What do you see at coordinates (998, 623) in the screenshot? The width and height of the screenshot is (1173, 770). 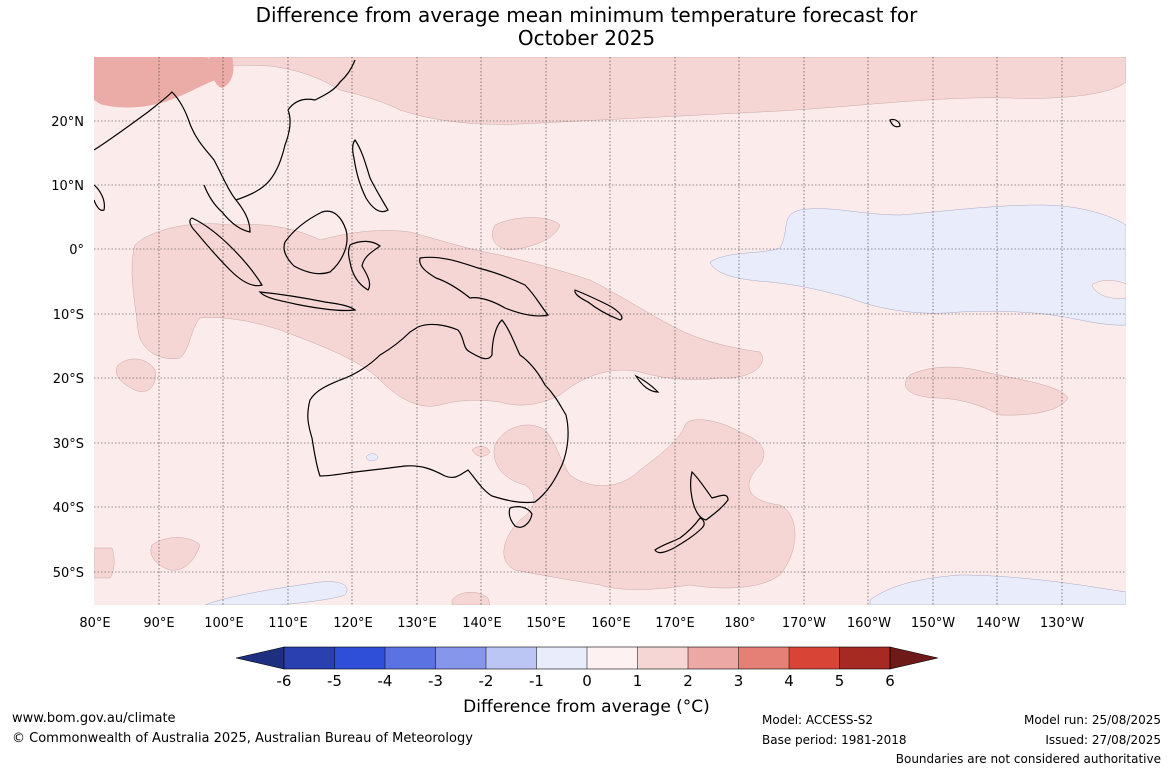 I see `lon-label: 140°W` at bounding box center [998, 623].